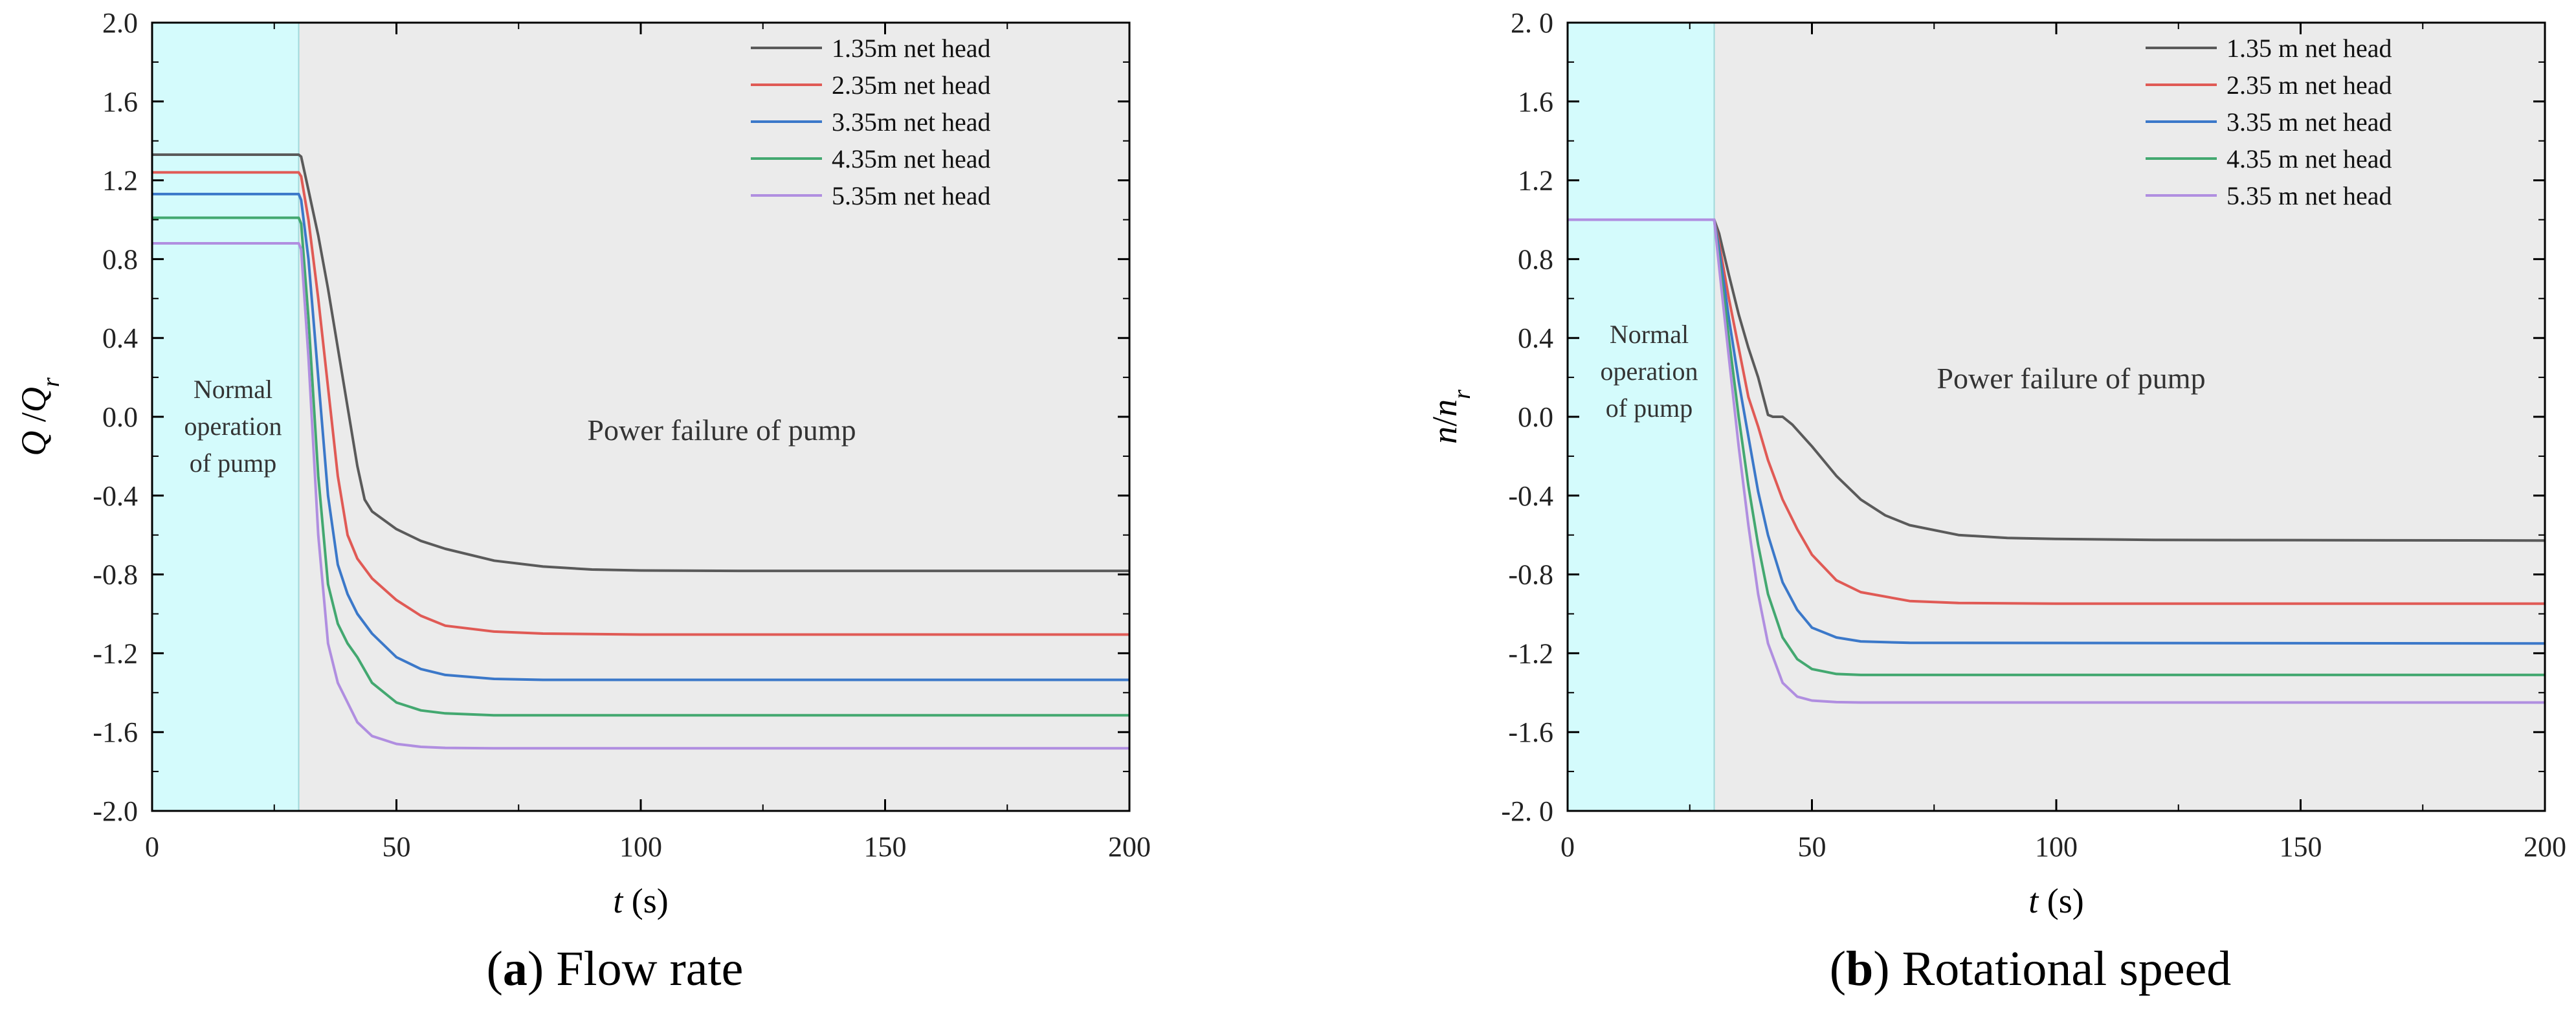  I want to click on panel-label: a, so click(515, 969).